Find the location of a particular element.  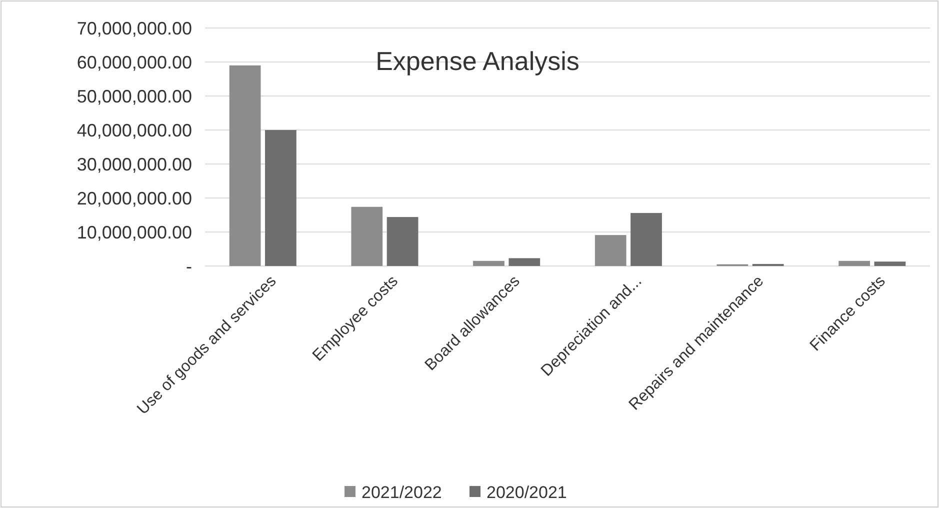

y-tick-label: 40,000,000.00 is located at coordinates (134, 130).